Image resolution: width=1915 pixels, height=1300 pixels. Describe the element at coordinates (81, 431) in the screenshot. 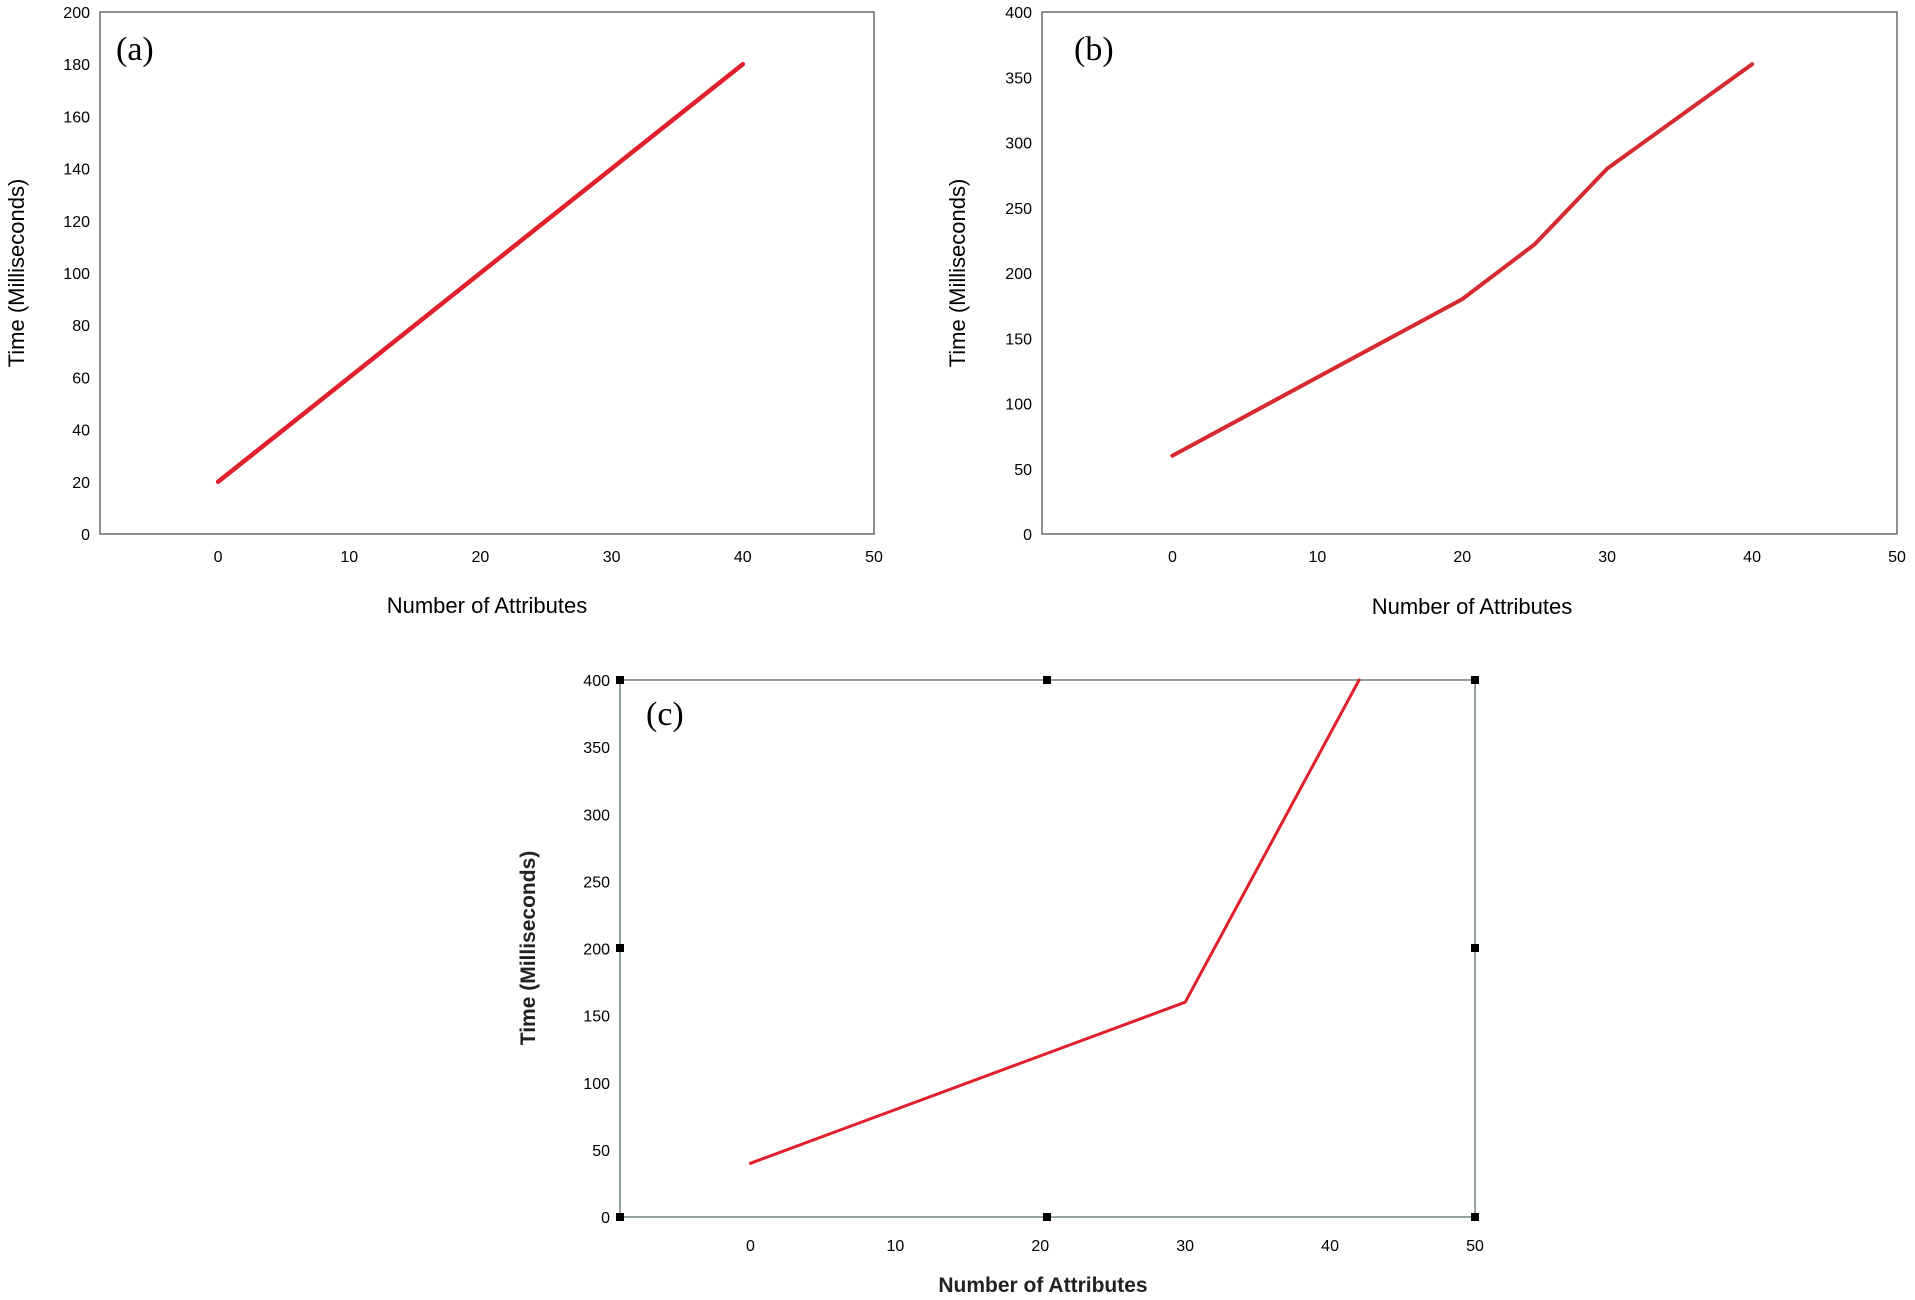

I see `y-tick-label-a-40: 40` at that location.